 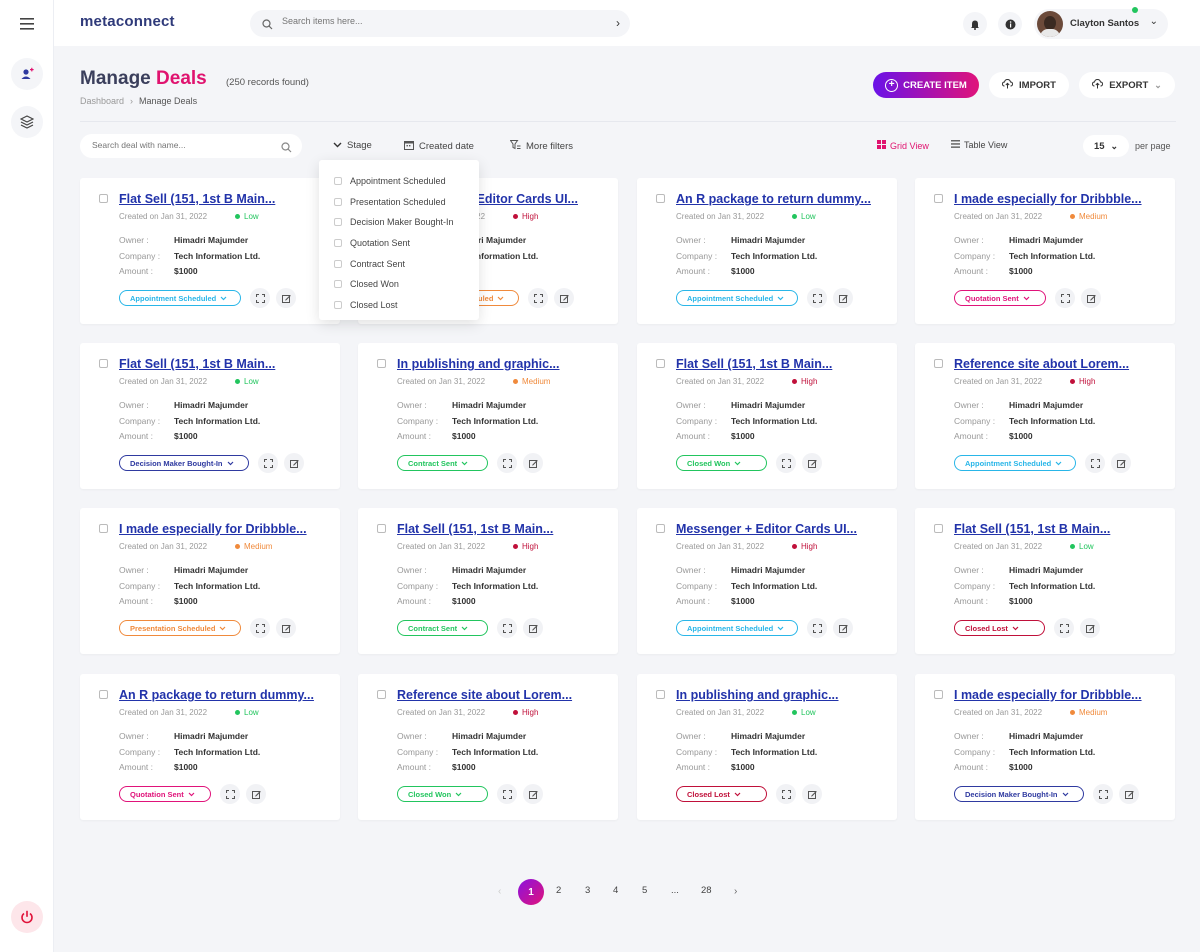 What do you see at coordinates (975, 24) in the screenshot?
I see `bell-icon` at bounding box center [975, 24].